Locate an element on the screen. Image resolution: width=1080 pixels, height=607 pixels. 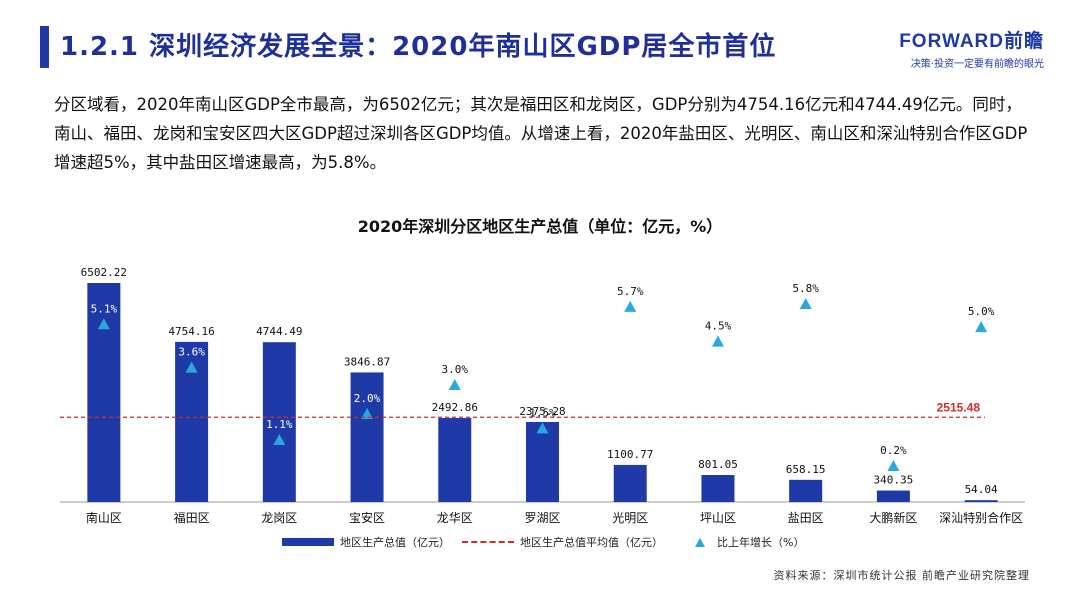
page-title: 1.2.1 深圳经济发展全景：2020年南山区GDP居全市首位 is located at coordinates (418, 47).